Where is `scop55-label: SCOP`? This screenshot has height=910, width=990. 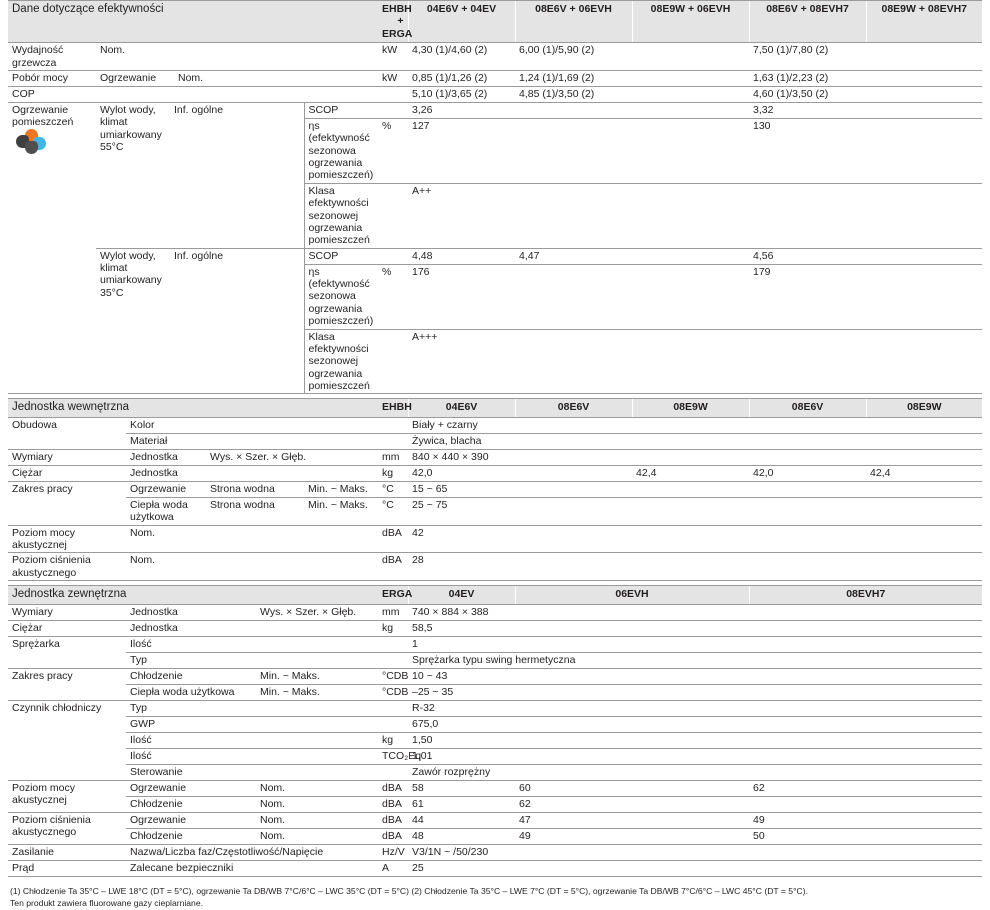 scop55-label: SCOP is located at coordinates (340, 110).